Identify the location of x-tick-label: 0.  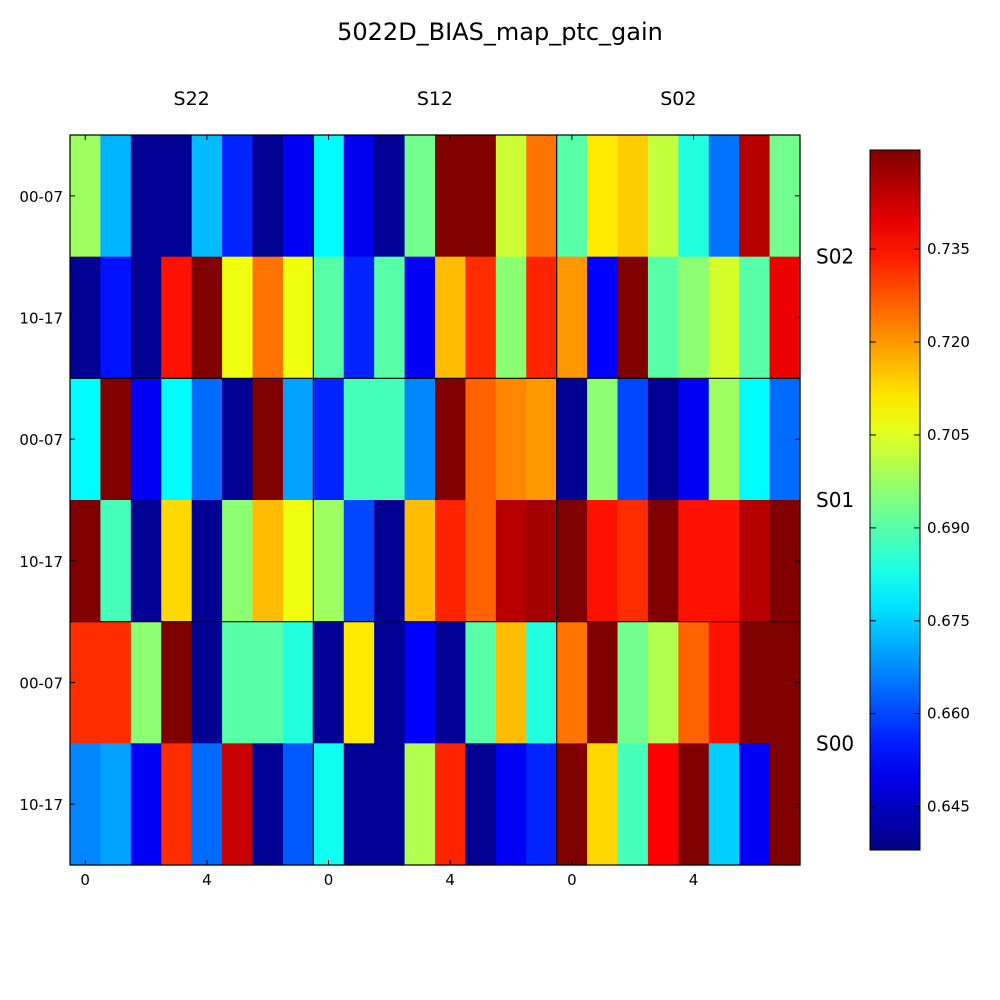
(572, 880).